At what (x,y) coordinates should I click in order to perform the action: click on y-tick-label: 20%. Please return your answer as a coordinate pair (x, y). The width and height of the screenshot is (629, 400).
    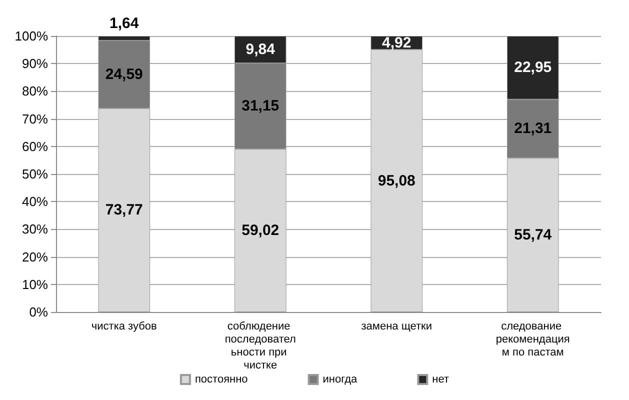
    Looking at the image, I should click on (35, 256).